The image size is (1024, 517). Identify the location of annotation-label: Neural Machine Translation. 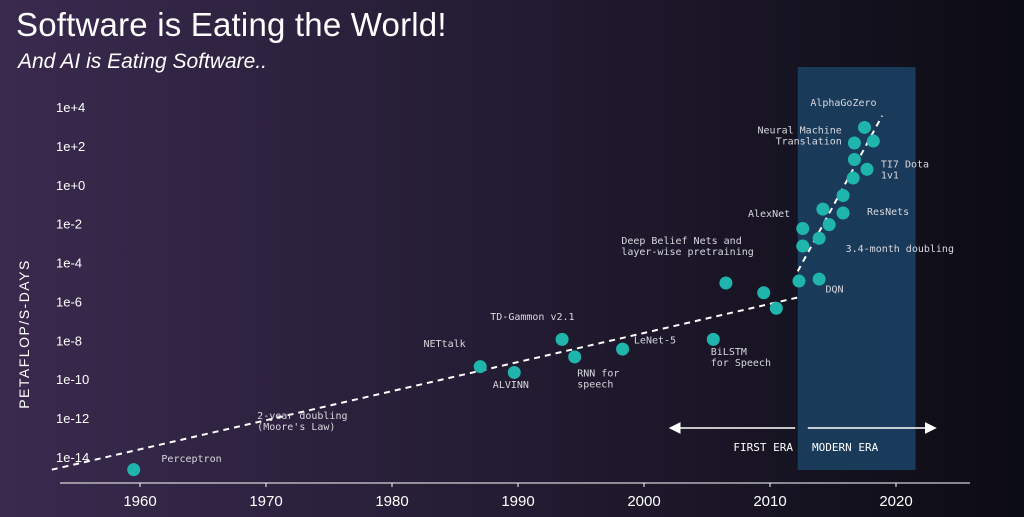
(800, 136).